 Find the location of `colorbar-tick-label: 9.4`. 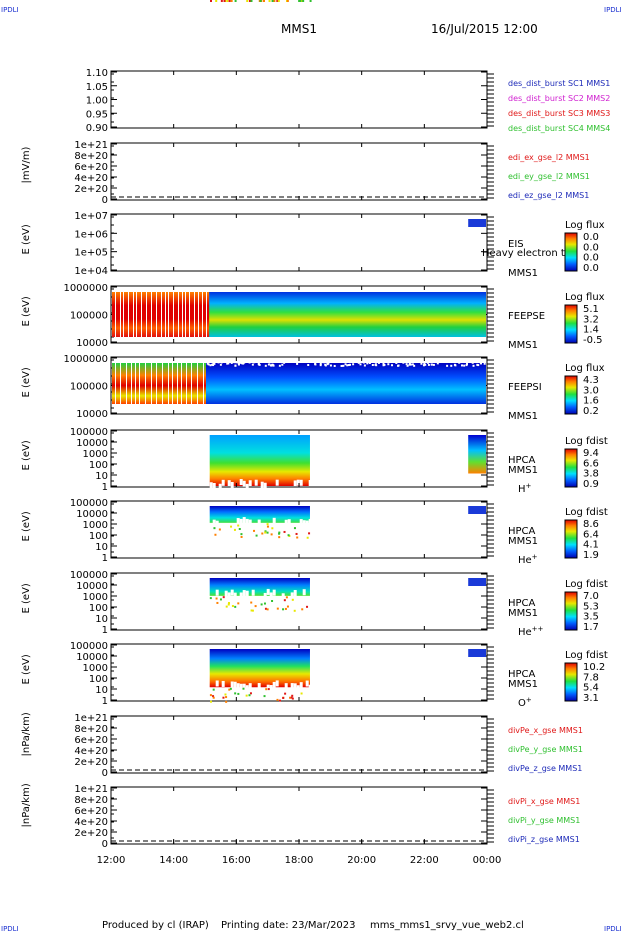

colorbar-tick-label: 9.4 is located at coordinates (591, 453).